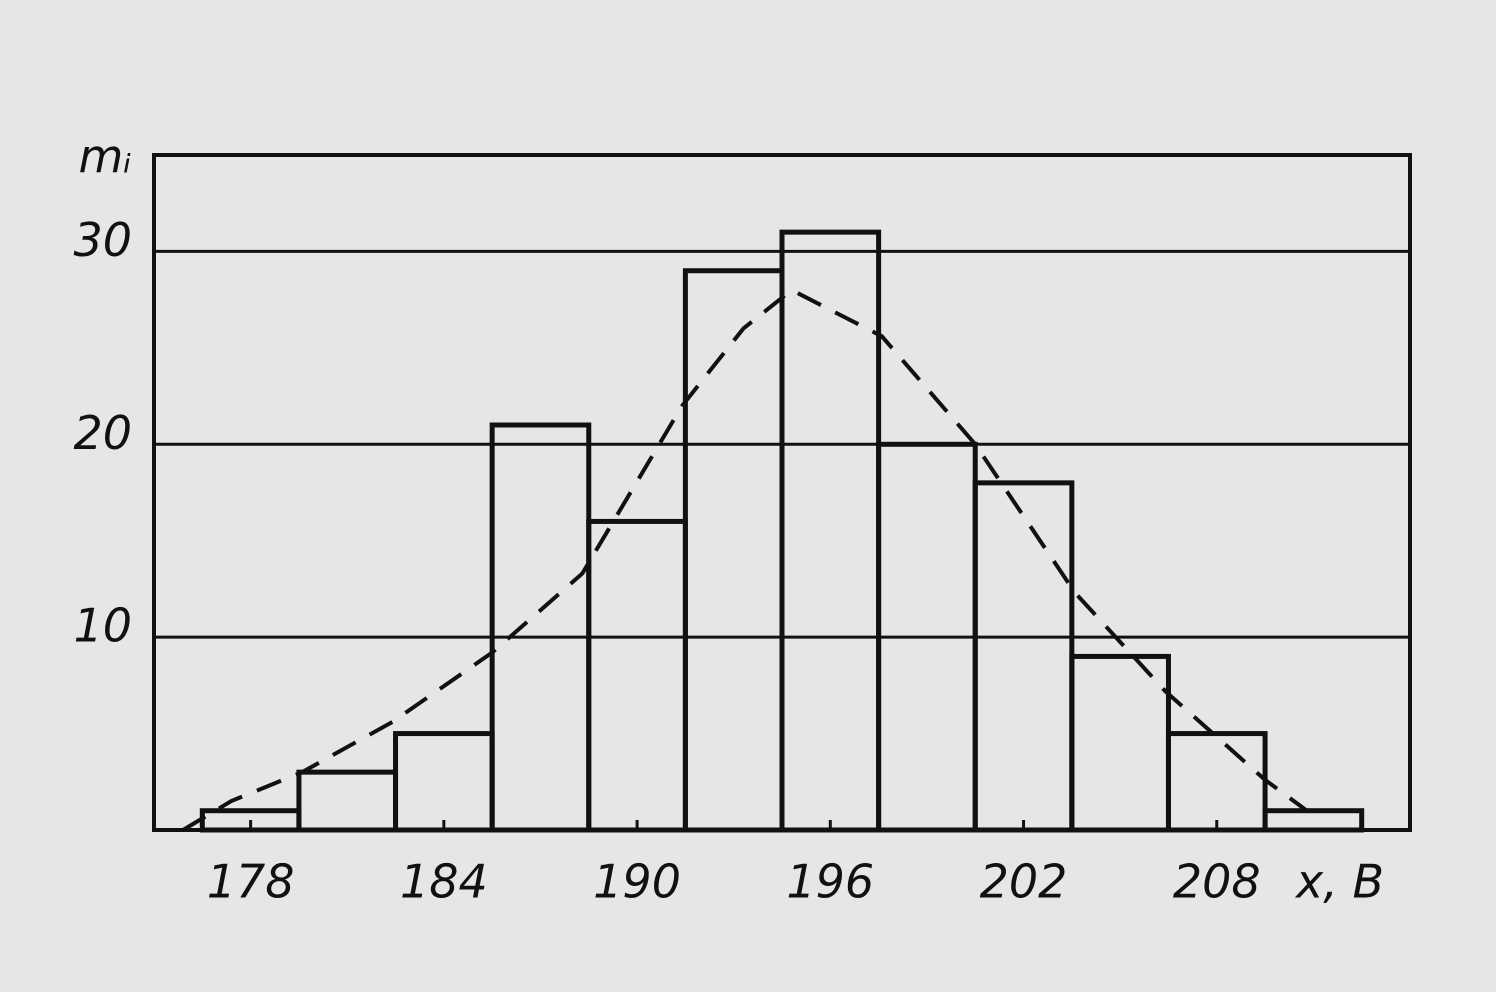 The image size is (1496, 992). Describe the element at coordinates (102, 240) in the screenshot. I see `y-tick-label: 30` at that location.